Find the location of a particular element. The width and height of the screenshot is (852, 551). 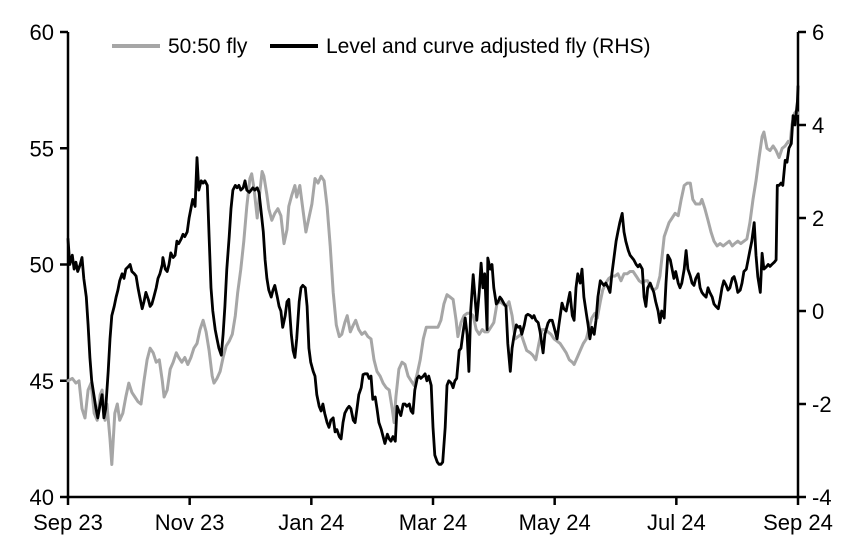

legend-label-50-50-fly: 50:50 fly is located at coordinates (208, 46).